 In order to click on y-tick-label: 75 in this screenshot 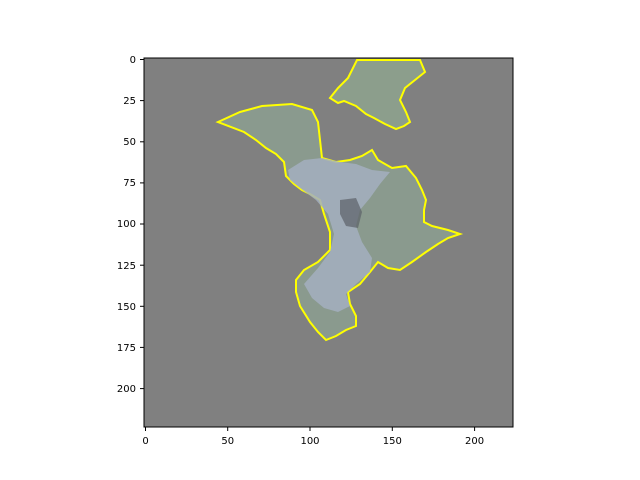, I will do `click(129, 183)`.